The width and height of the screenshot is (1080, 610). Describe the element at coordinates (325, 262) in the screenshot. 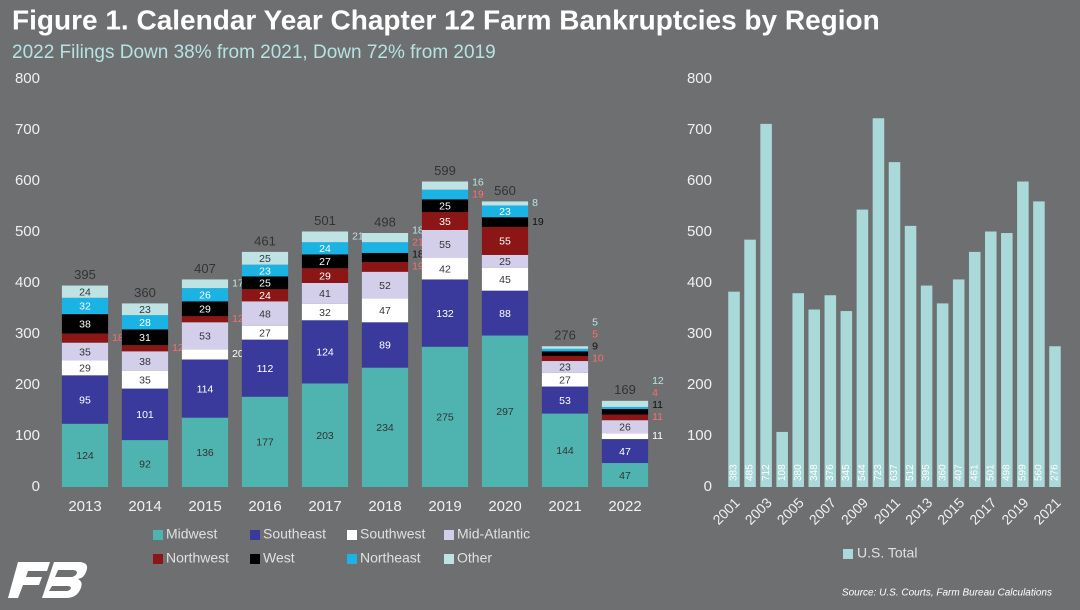

I see `data-label: 27` at that location.